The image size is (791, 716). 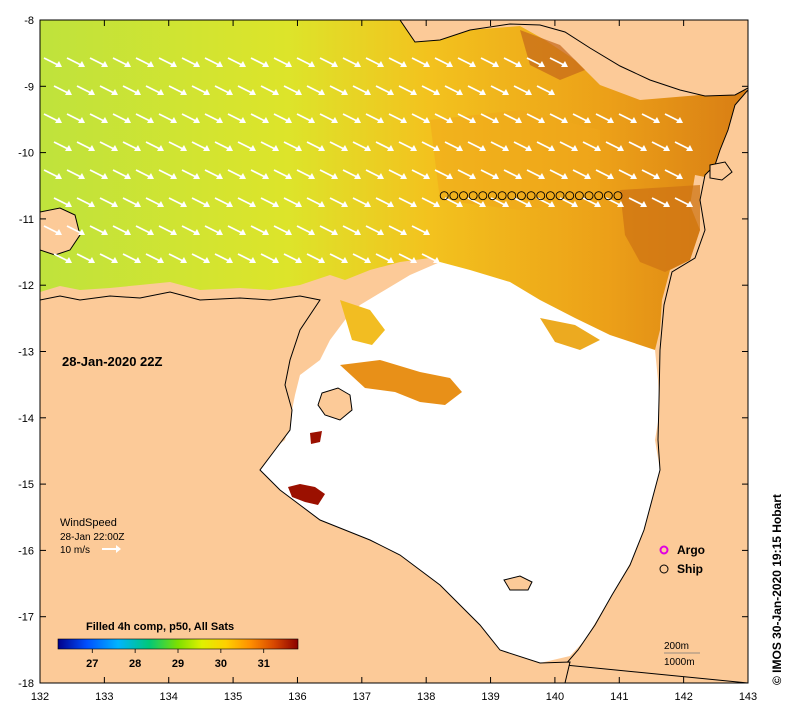 What do you see at coordinates (679, 662) in the screenshot?
I see `contour-1000m-label: 1000m` at bounding box center [679, 662].